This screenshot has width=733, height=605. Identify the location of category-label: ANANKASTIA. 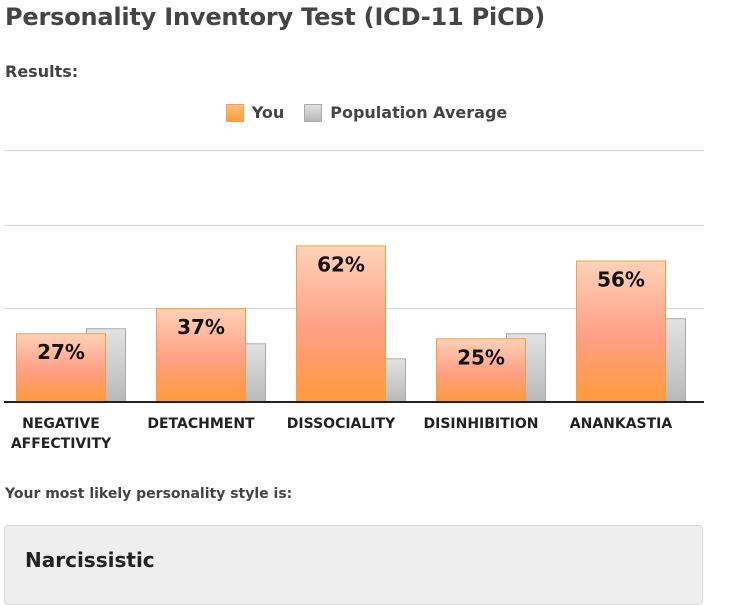
(621, 424).